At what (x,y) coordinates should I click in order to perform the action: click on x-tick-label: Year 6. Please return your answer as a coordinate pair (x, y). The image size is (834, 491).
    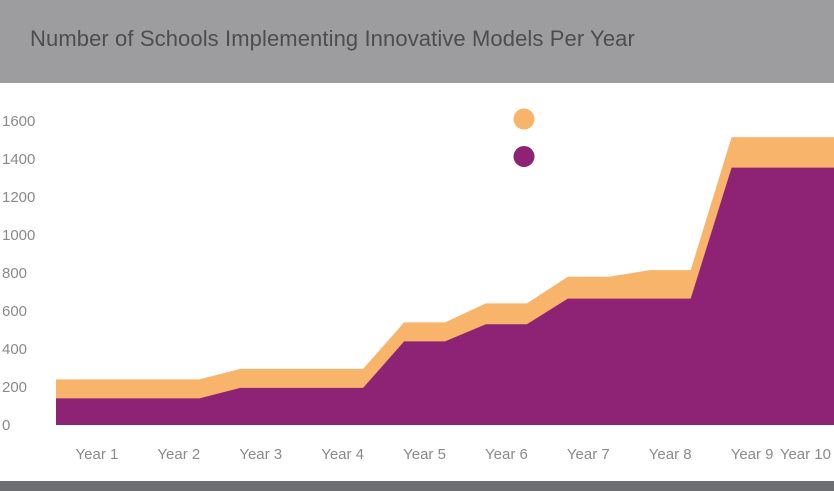
    Looking at the image, I should click on (506, 454).